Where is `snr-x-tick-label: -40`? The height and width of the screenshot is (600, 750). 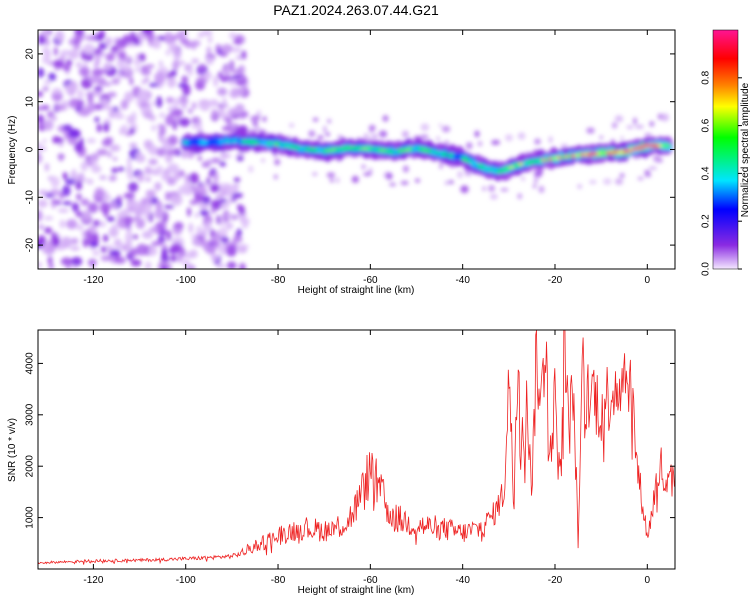 snr-x-tick-label: -40 is located at coordinates (462, 580).